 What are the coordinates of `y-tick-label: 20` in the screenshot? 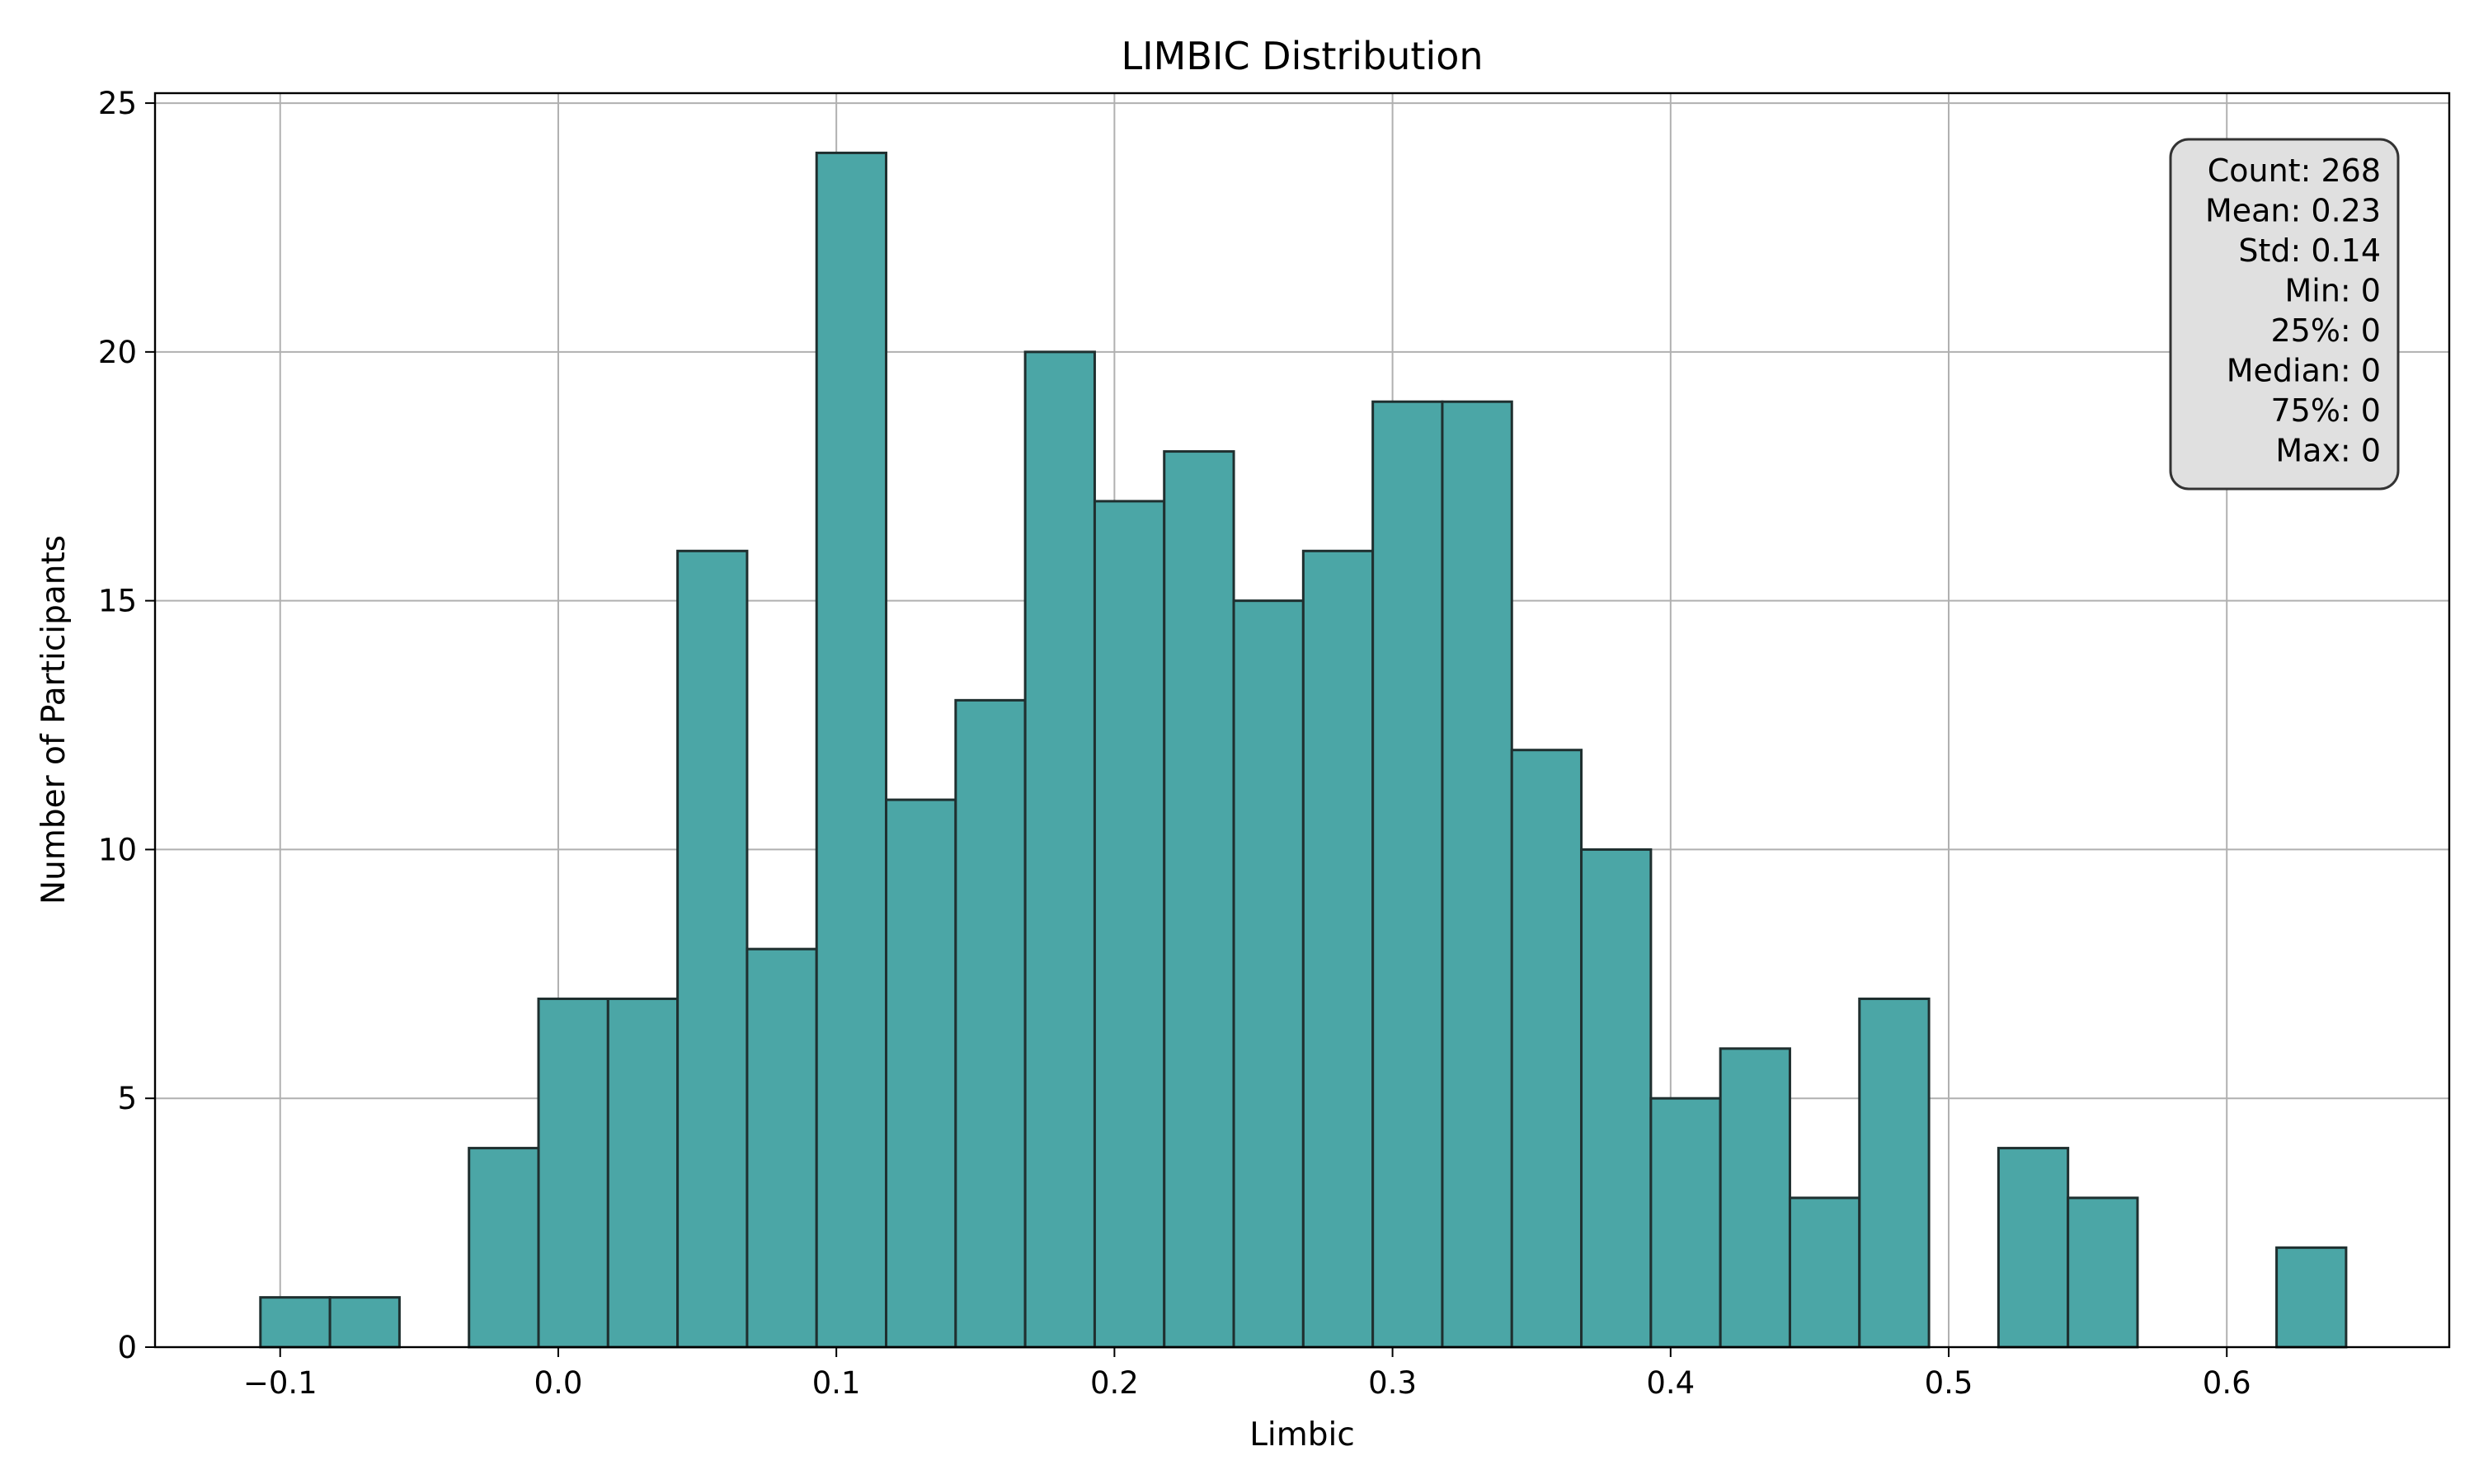 It's located at (117, 352).